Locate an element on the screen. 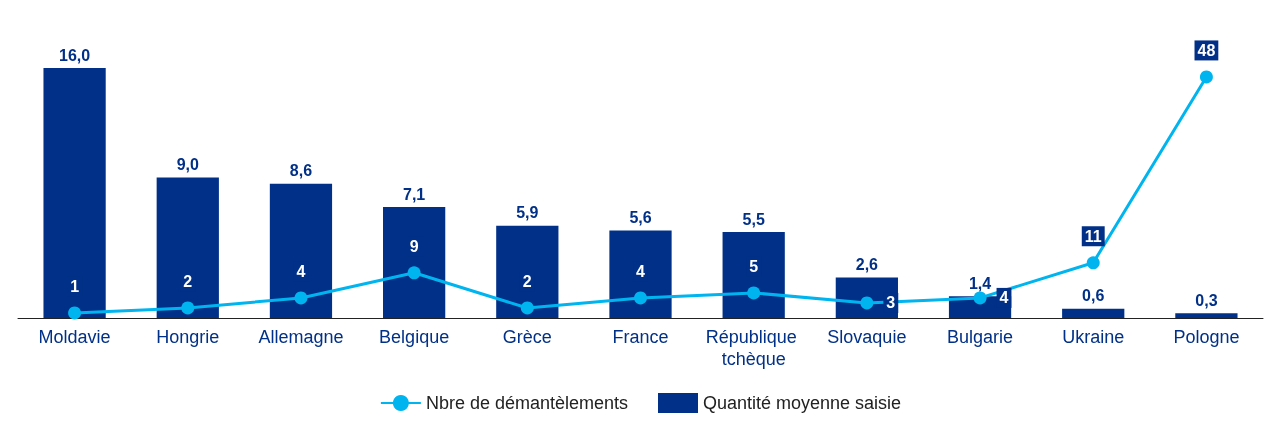 The image size is (1283, 426). x-tick-label: Bulgarie is located at coordinates (980, 337).